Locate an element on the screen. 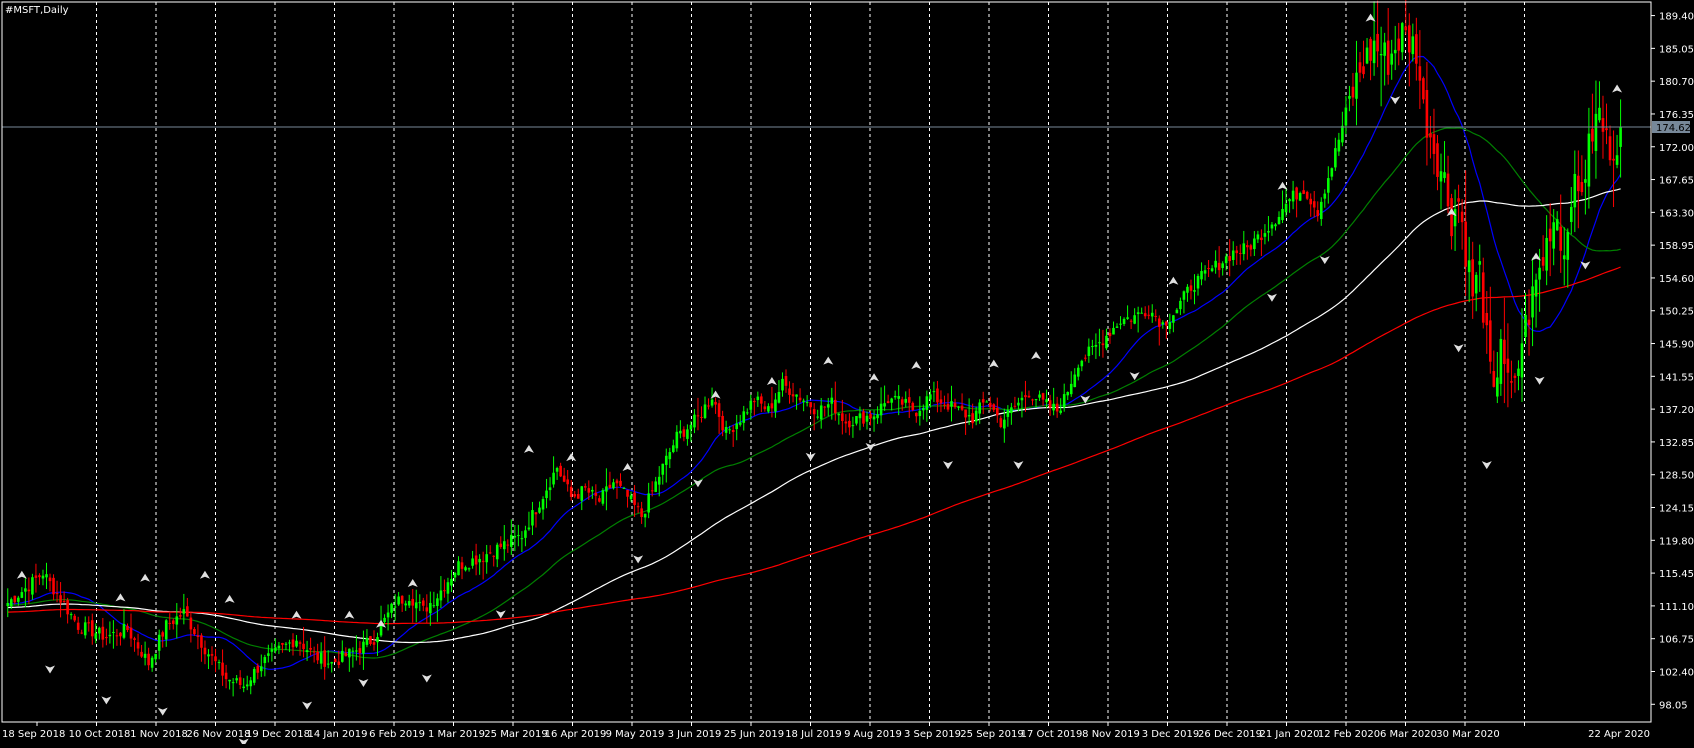 The width and height of the screenshot is (1694, 748). x-tick-label: 3 Jun 2019 is located at coordinates (695, 734).